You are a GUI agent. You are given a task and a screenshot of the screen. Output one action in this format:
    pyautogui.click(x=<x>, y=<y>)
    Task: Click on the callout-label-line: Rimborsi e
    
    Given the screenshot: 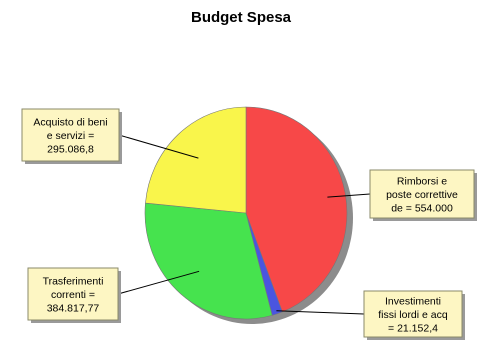 What is the action you would take?
    pyautogui.click(x=422, y=182)
    